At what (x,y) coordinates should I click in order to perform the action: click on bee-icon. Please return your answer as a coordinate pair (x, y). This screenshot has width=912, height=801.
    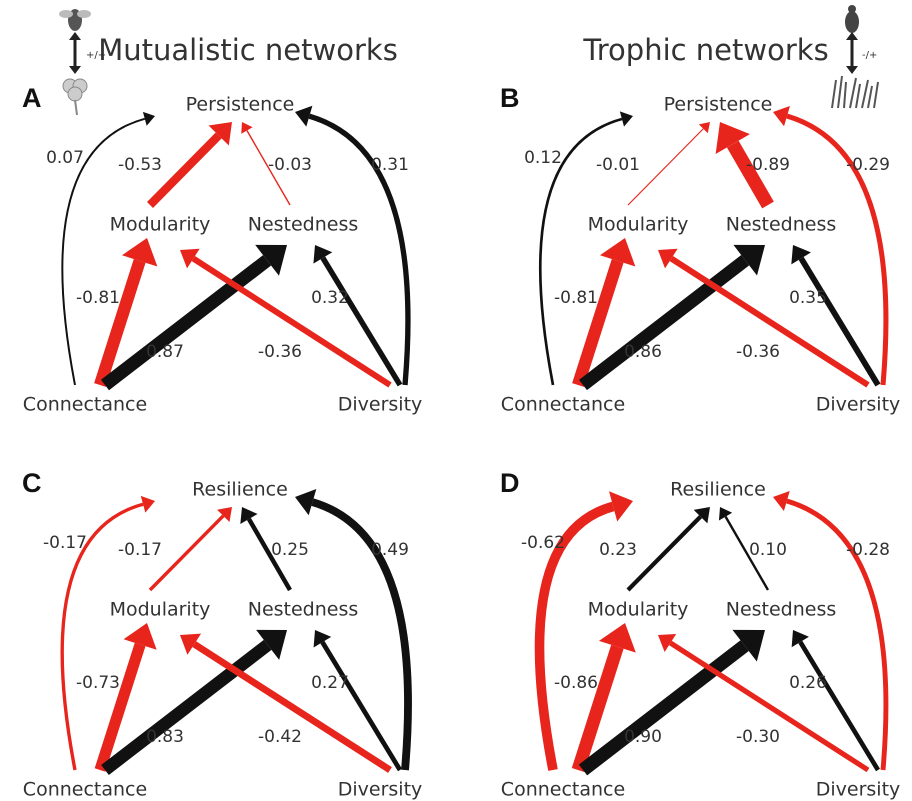
    Looking at the image, I should click on (75, 41).